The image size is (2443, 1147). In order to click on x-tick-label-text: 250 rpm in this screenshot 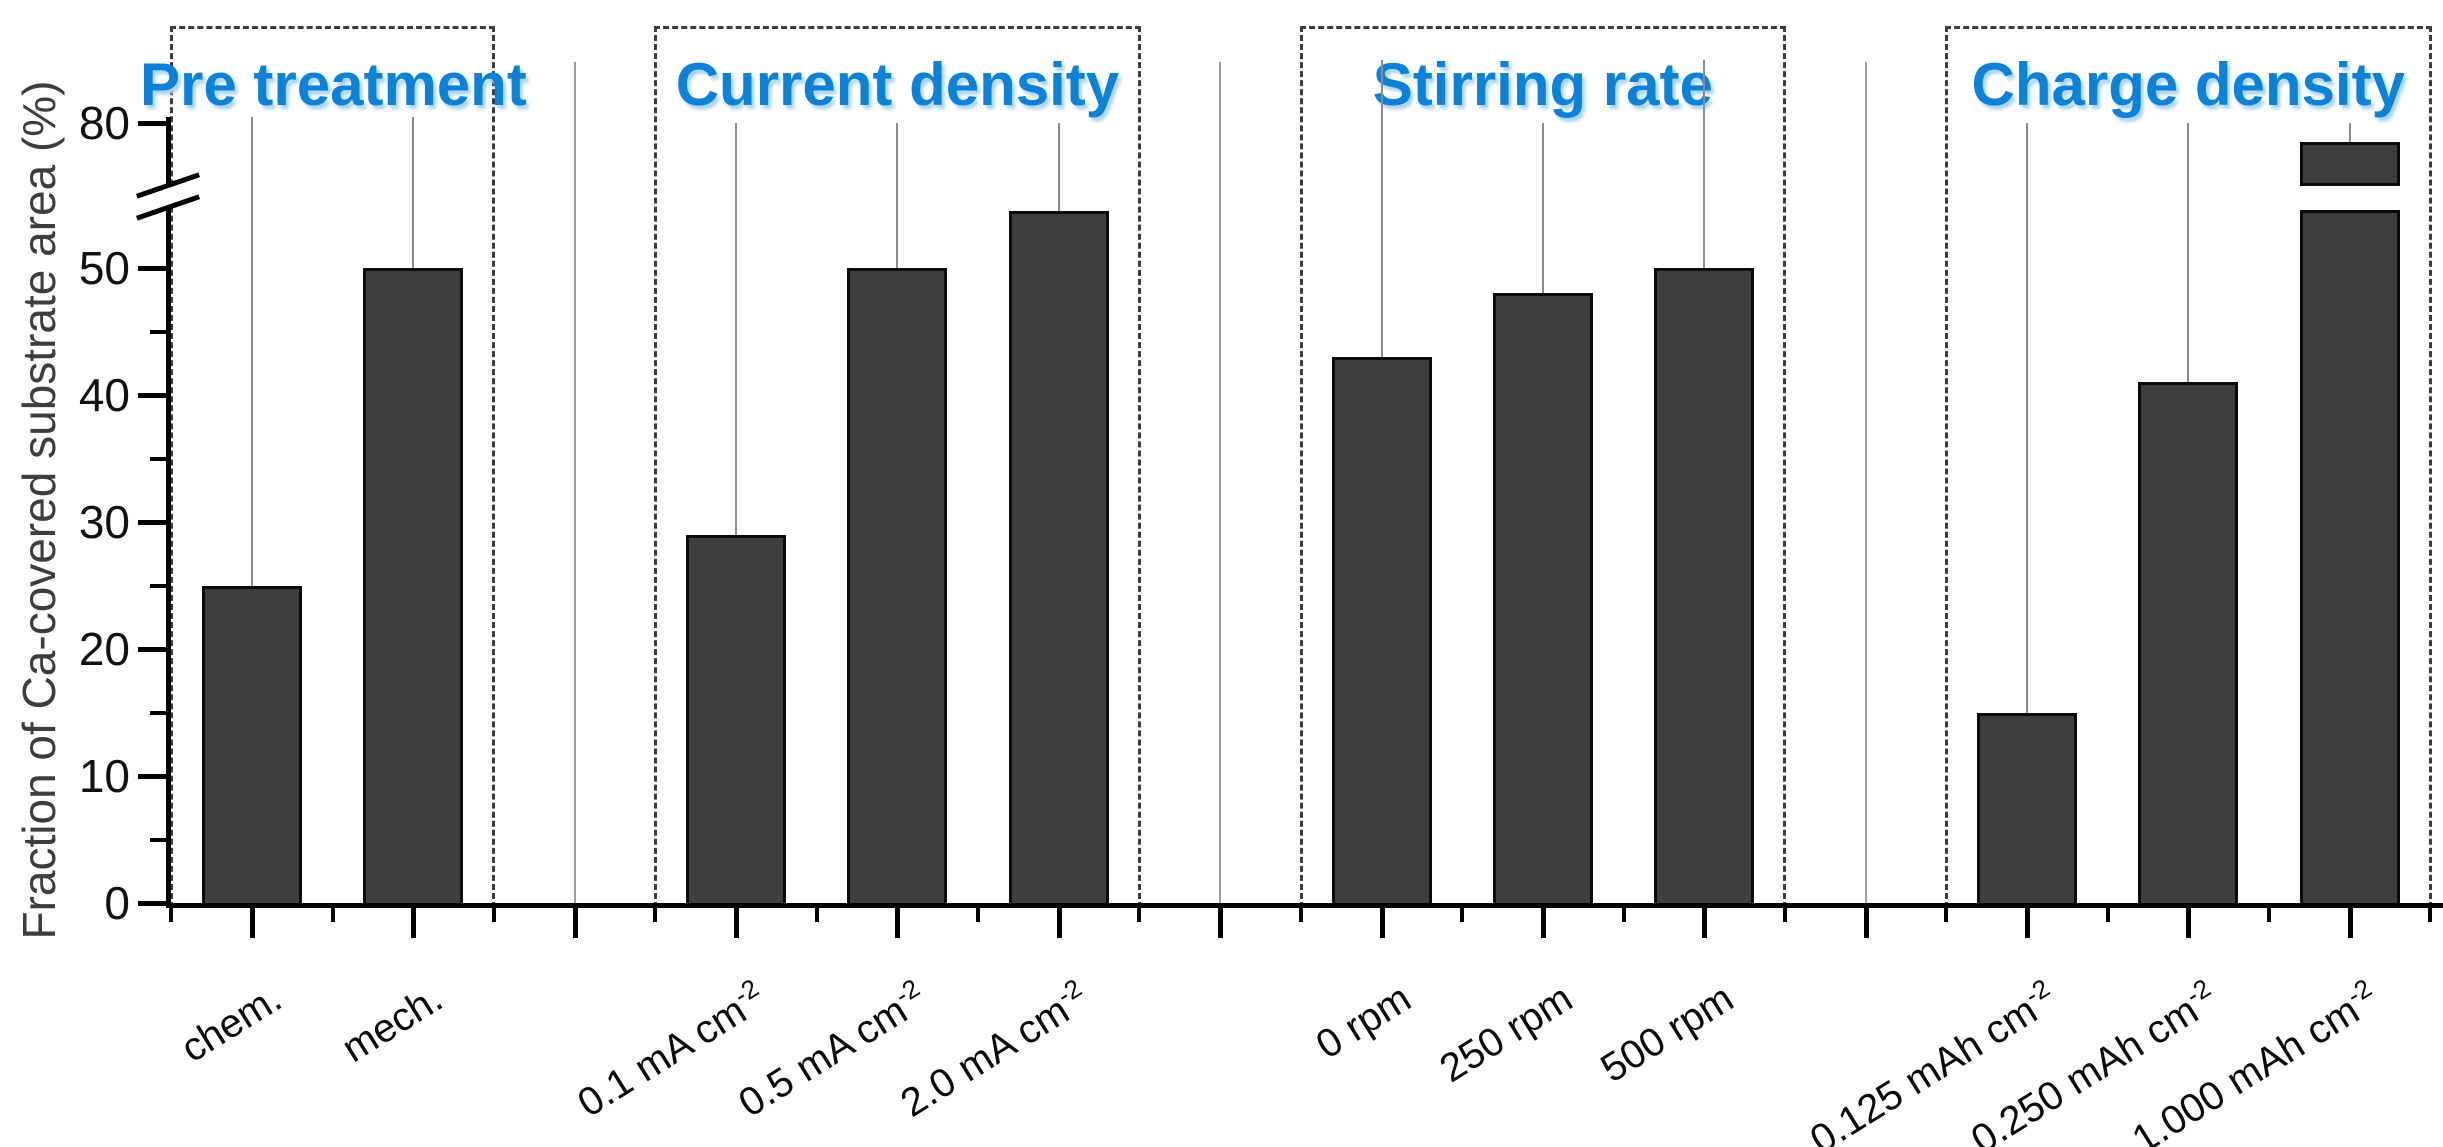, I will do `click(1506, 1034)`.